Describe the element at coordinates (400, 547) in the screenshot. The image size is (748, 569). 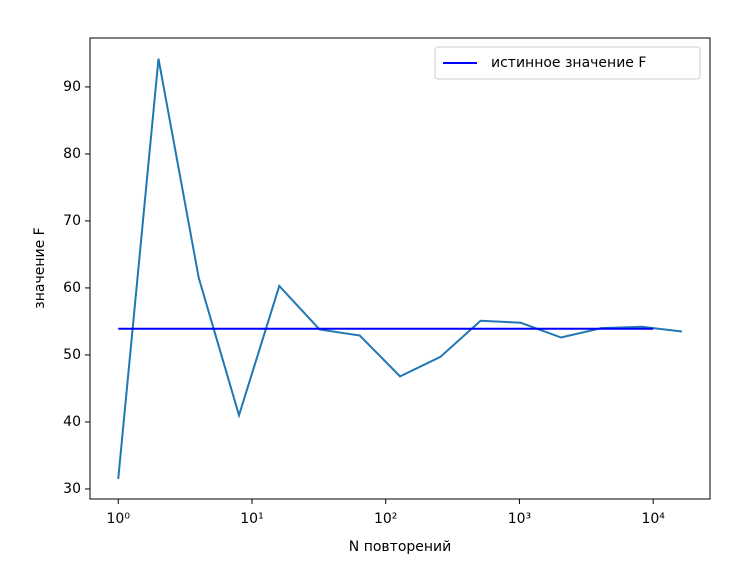
I see `x-axis-label: N повторений` at that location.